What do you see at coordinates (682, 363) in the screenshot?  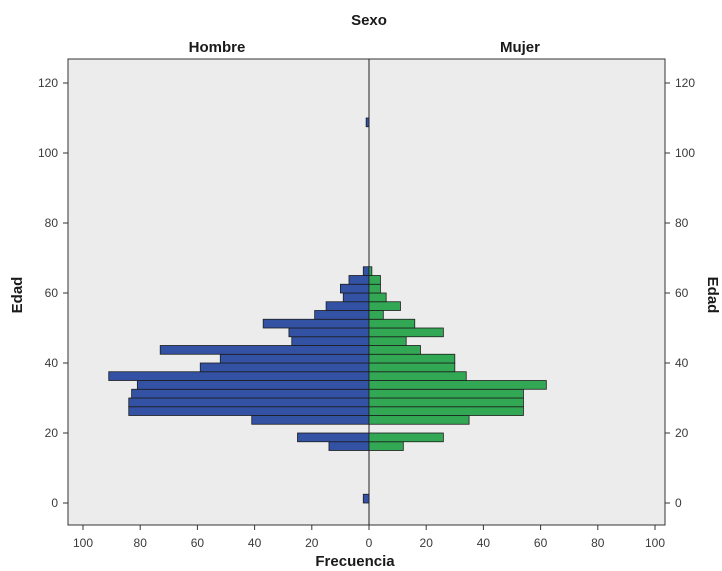 I see `y-tick-label-right: 40` at bounding box center [682, 363].